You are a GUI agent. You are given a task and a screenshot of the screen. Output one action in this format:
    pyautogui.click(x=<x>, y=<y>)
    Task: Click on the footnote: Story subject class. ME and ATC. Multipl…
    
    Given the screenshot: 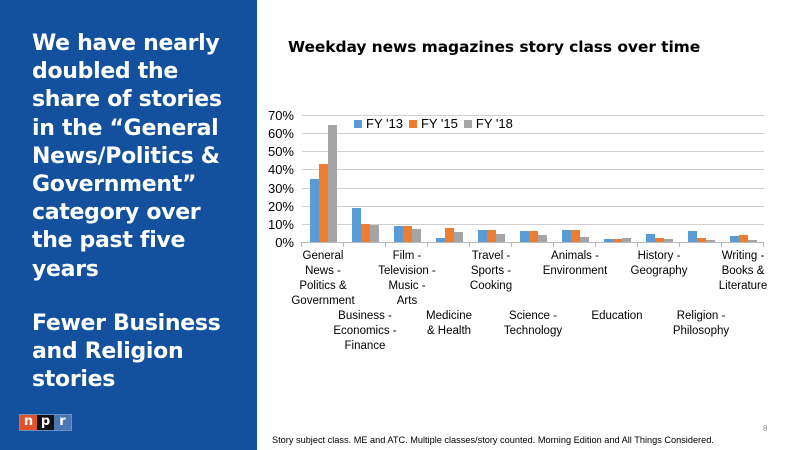 What is the action you would take?
    pyautogui.click(x=493, y=440)
    